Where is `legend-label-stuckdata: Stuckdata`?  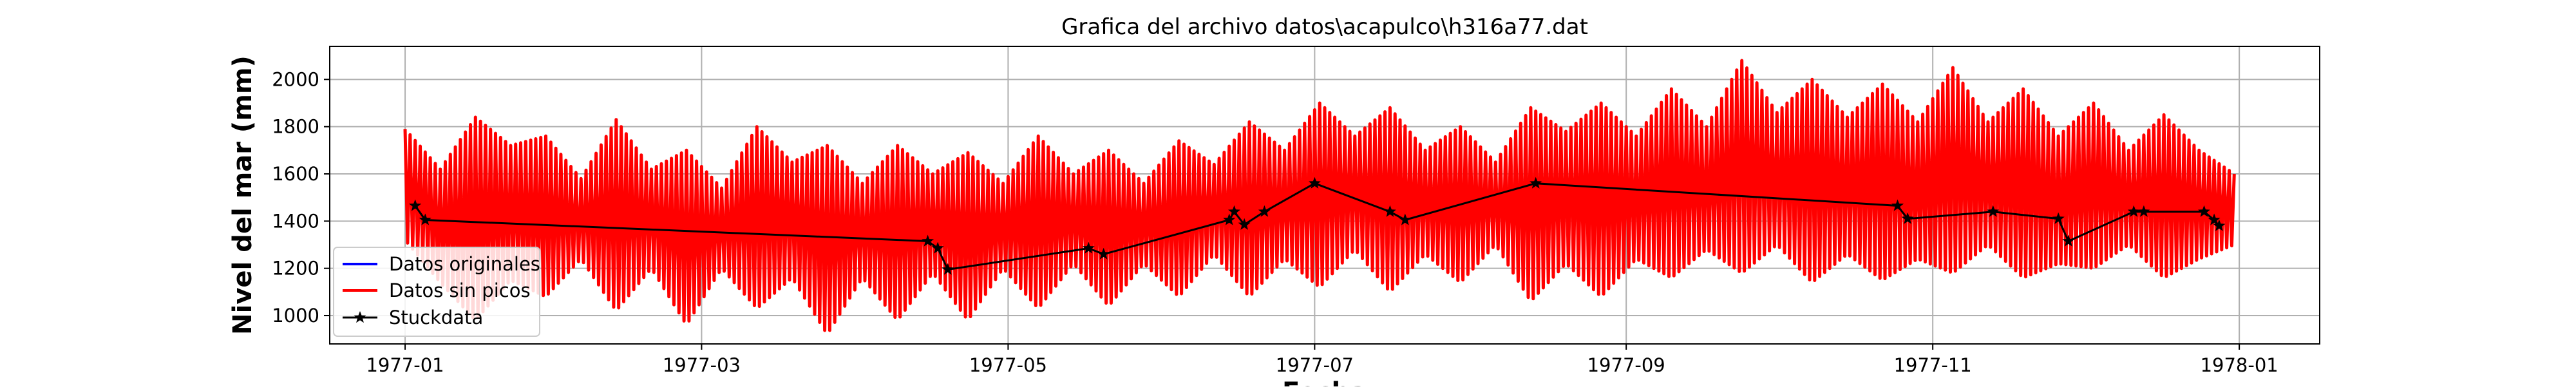
legend-label-stuckdata: Stuckdata is located at coordinates (436, 317).